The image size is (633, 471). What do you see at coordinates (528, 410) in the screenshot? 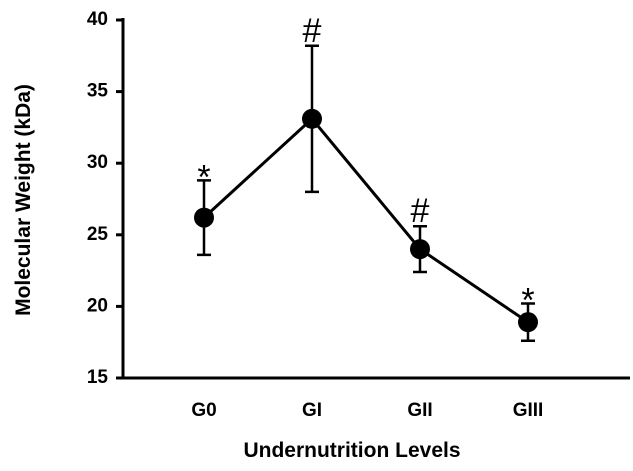
I see `x-tick-label: GIII` at bounding box center [528, 410].